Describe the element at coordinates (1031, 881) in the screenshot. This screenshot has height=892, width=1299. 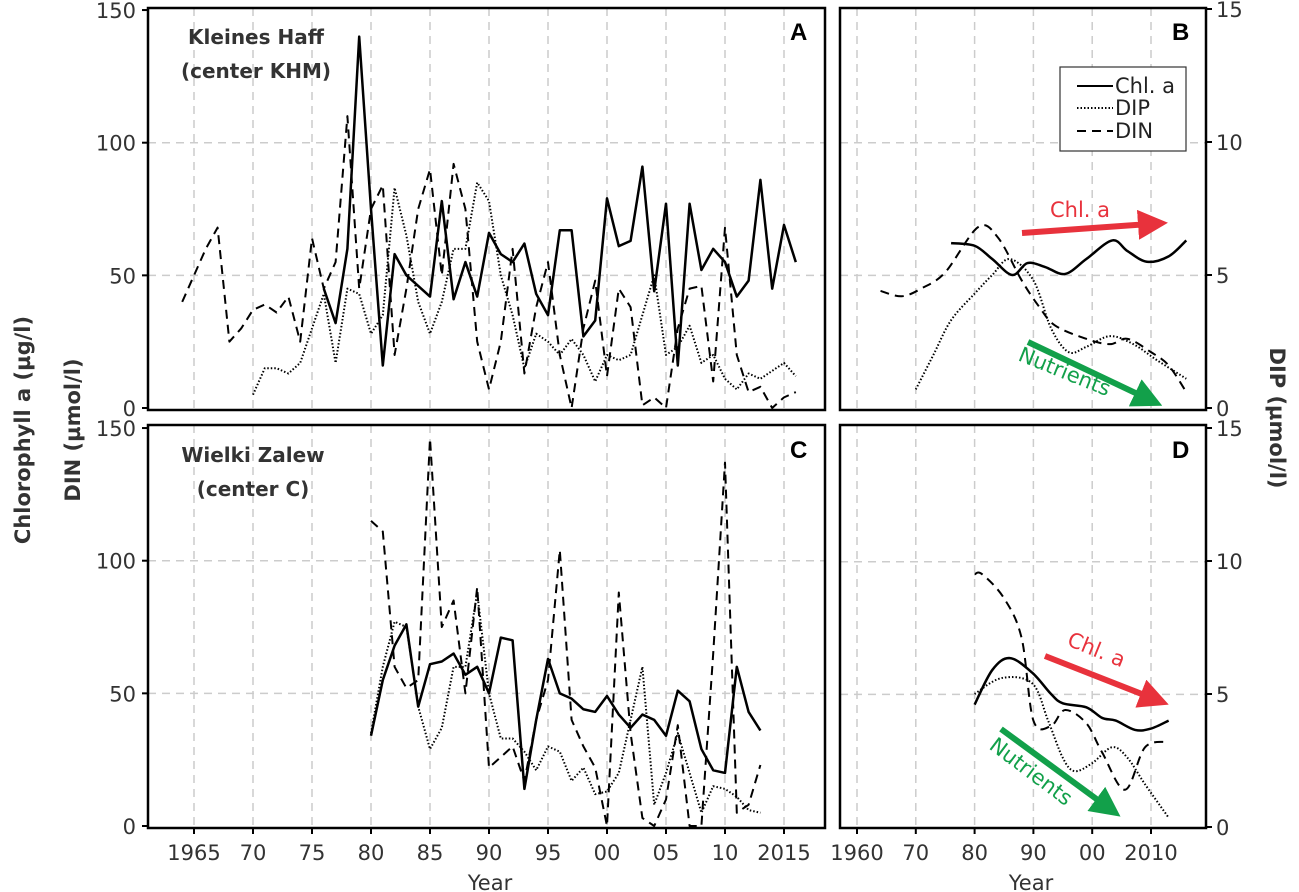
I see `x-axis-label-right: Year` at that location.